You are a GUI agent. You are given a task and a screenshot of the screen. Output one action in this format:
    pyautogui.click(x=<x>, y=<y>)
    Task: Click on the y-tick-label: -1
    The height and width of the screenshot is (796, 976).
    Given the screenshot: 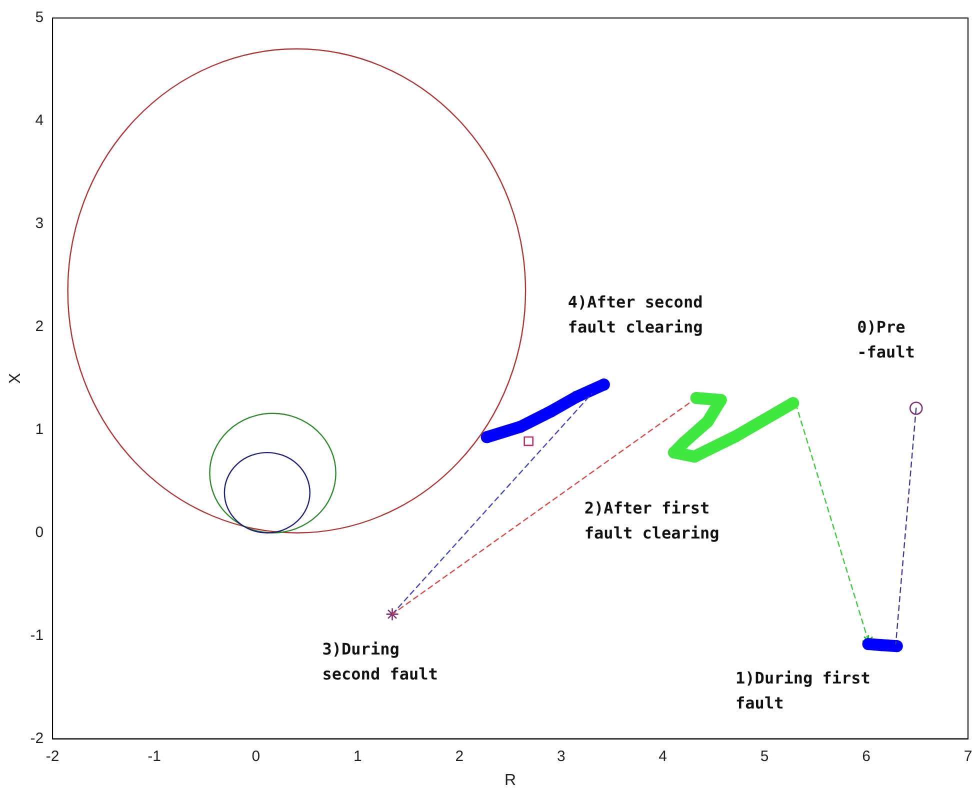 What is the action you would take?
    pyautogui.click(x=37, y=635)
    